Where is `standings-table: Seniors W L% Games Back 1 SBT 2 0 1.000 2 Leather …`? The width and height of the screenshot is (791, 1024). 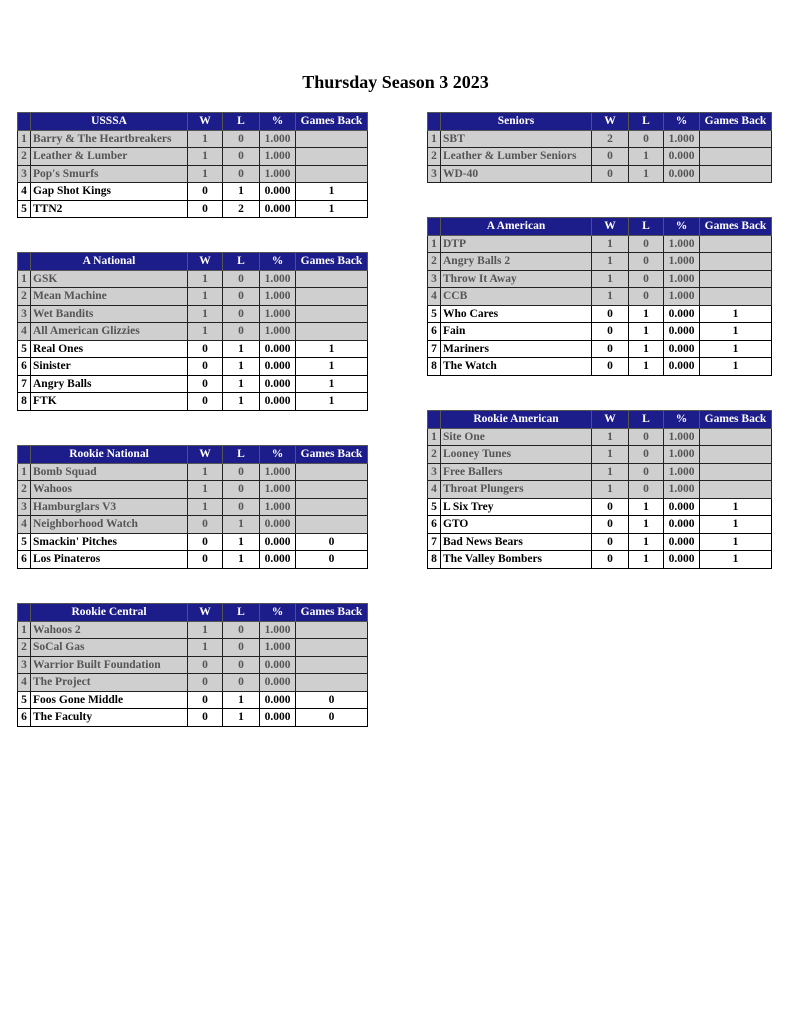 standings-table: Seniors W L% Games Back 1 SBT 2 0 1.000 2 Leather … is located at coordinates (599, 147).